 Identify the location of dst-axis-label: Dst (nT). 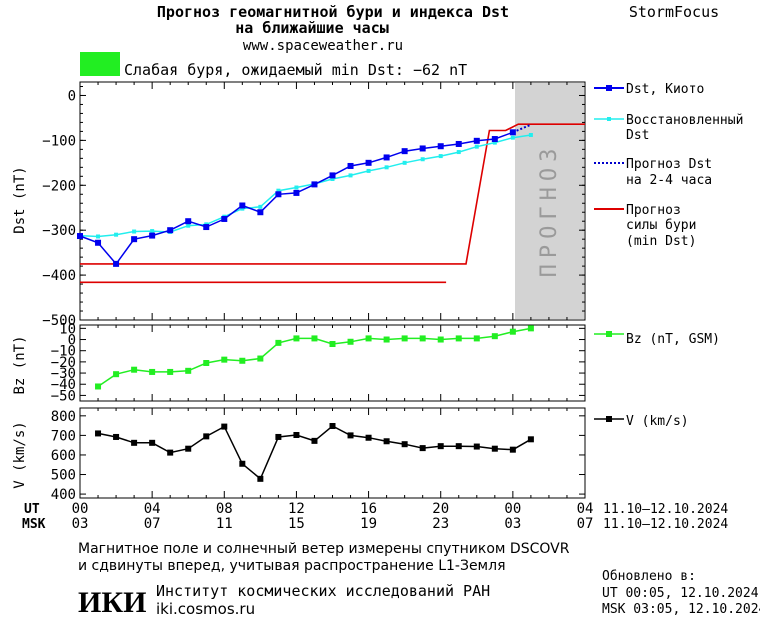
(20, 199).